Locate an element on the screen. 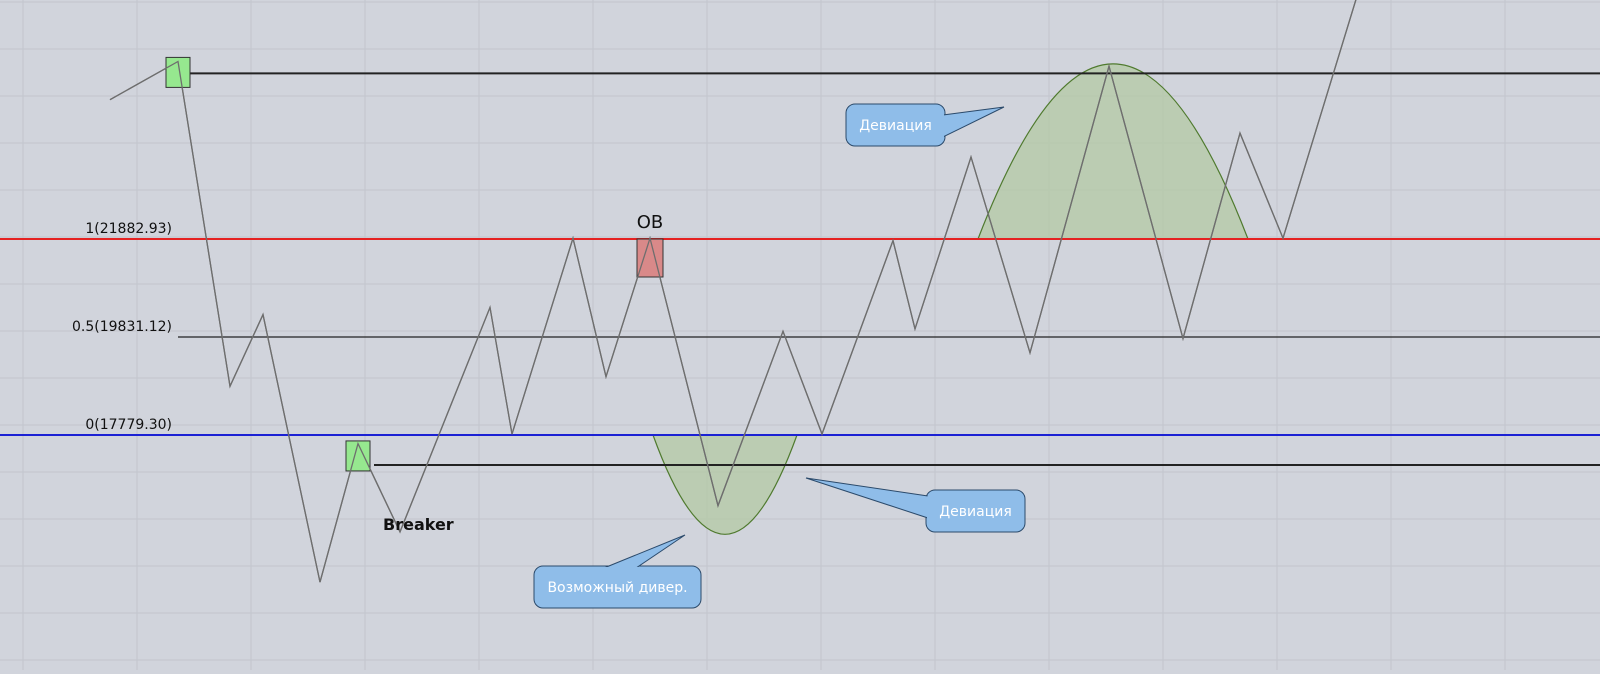 The height and width of the screenshot is (674, 1600). callout-lower-pointer is located at coordinates (867, 498).